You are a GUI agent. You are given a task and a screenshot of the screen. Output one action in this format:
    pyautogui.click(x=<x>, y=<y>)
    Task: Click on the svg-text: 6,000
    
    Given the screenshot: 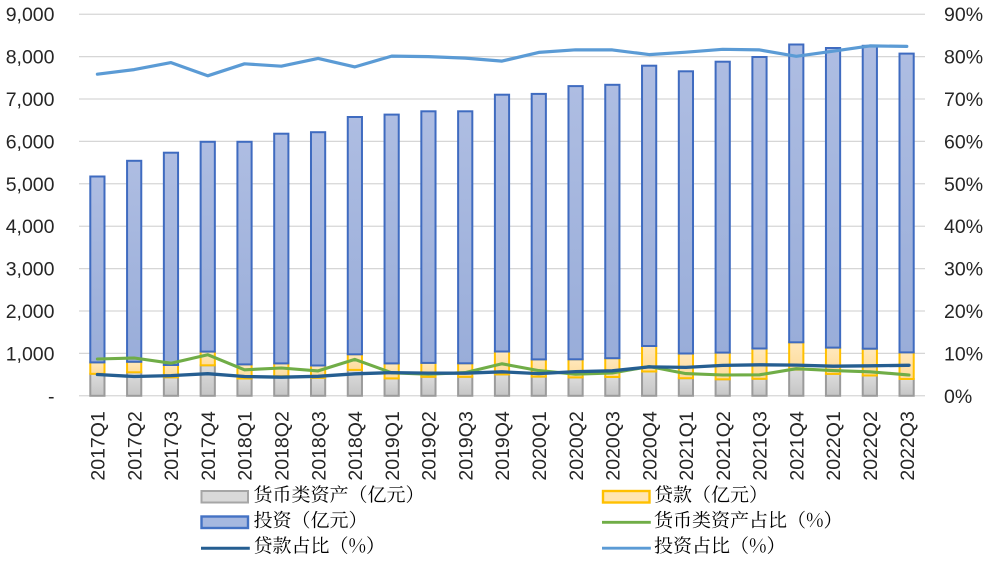 What is the action you would take?
    pyautogui.click(x=30, y=142)
    